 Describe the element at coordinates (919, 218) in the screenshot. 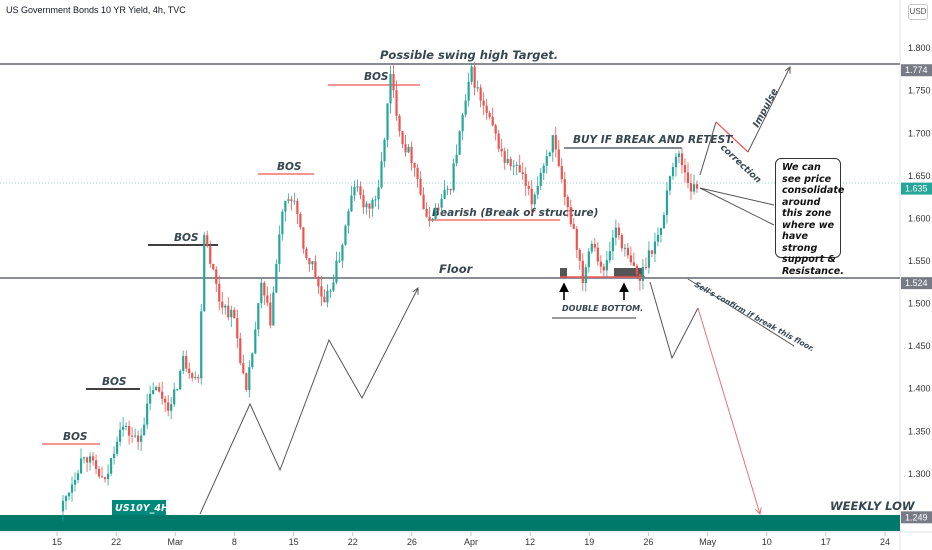

I see `y-tick-label: 1.600` at that location.